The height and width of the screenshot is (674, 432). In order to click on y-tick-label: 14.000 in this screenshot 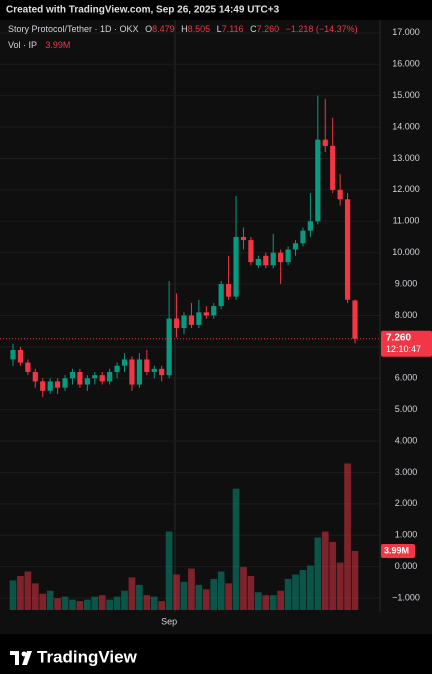, I will do `click(406, 126)`.